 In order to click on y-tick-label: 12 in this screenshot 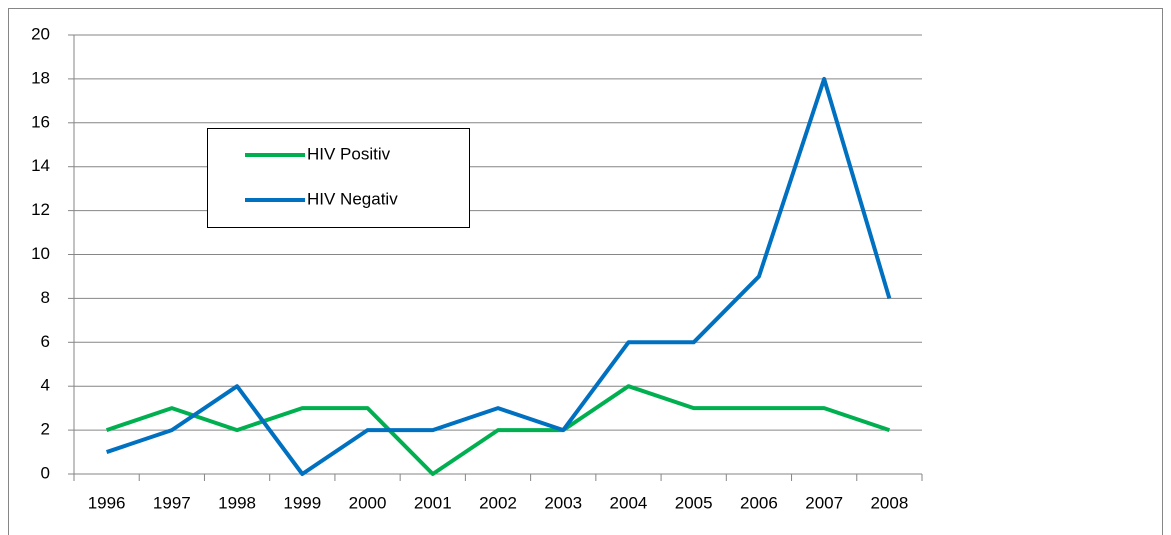, I will do `click(40, 209)`.